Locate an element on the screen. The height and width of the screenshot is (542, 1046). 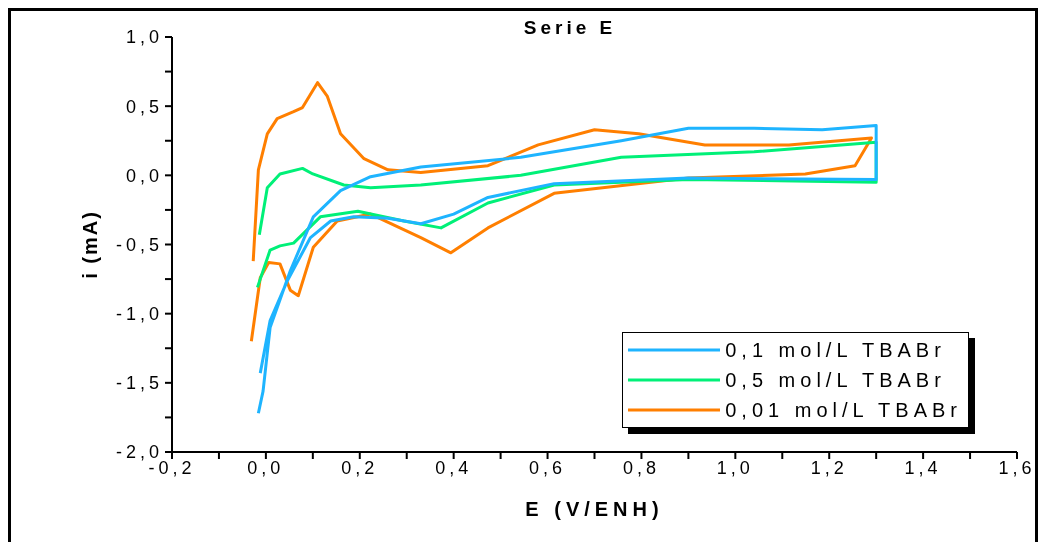
x-tick-label: 0,2 is located at coordinates (360, 467).